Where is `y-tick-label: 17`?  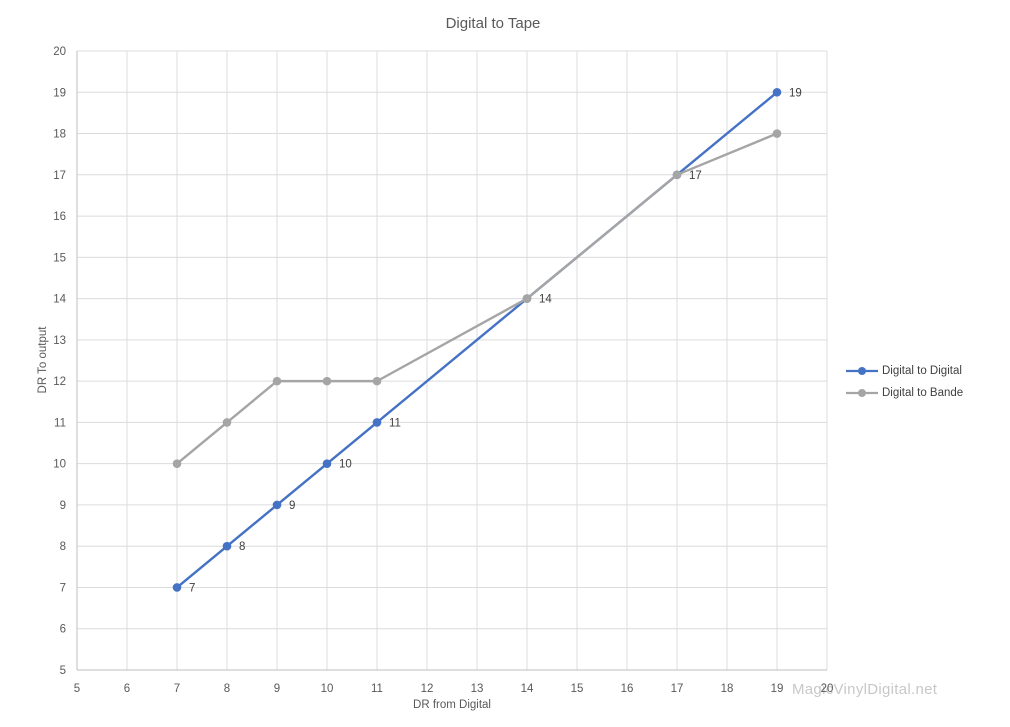 y-tick-label: 17 is located at coordinates (59, 176).